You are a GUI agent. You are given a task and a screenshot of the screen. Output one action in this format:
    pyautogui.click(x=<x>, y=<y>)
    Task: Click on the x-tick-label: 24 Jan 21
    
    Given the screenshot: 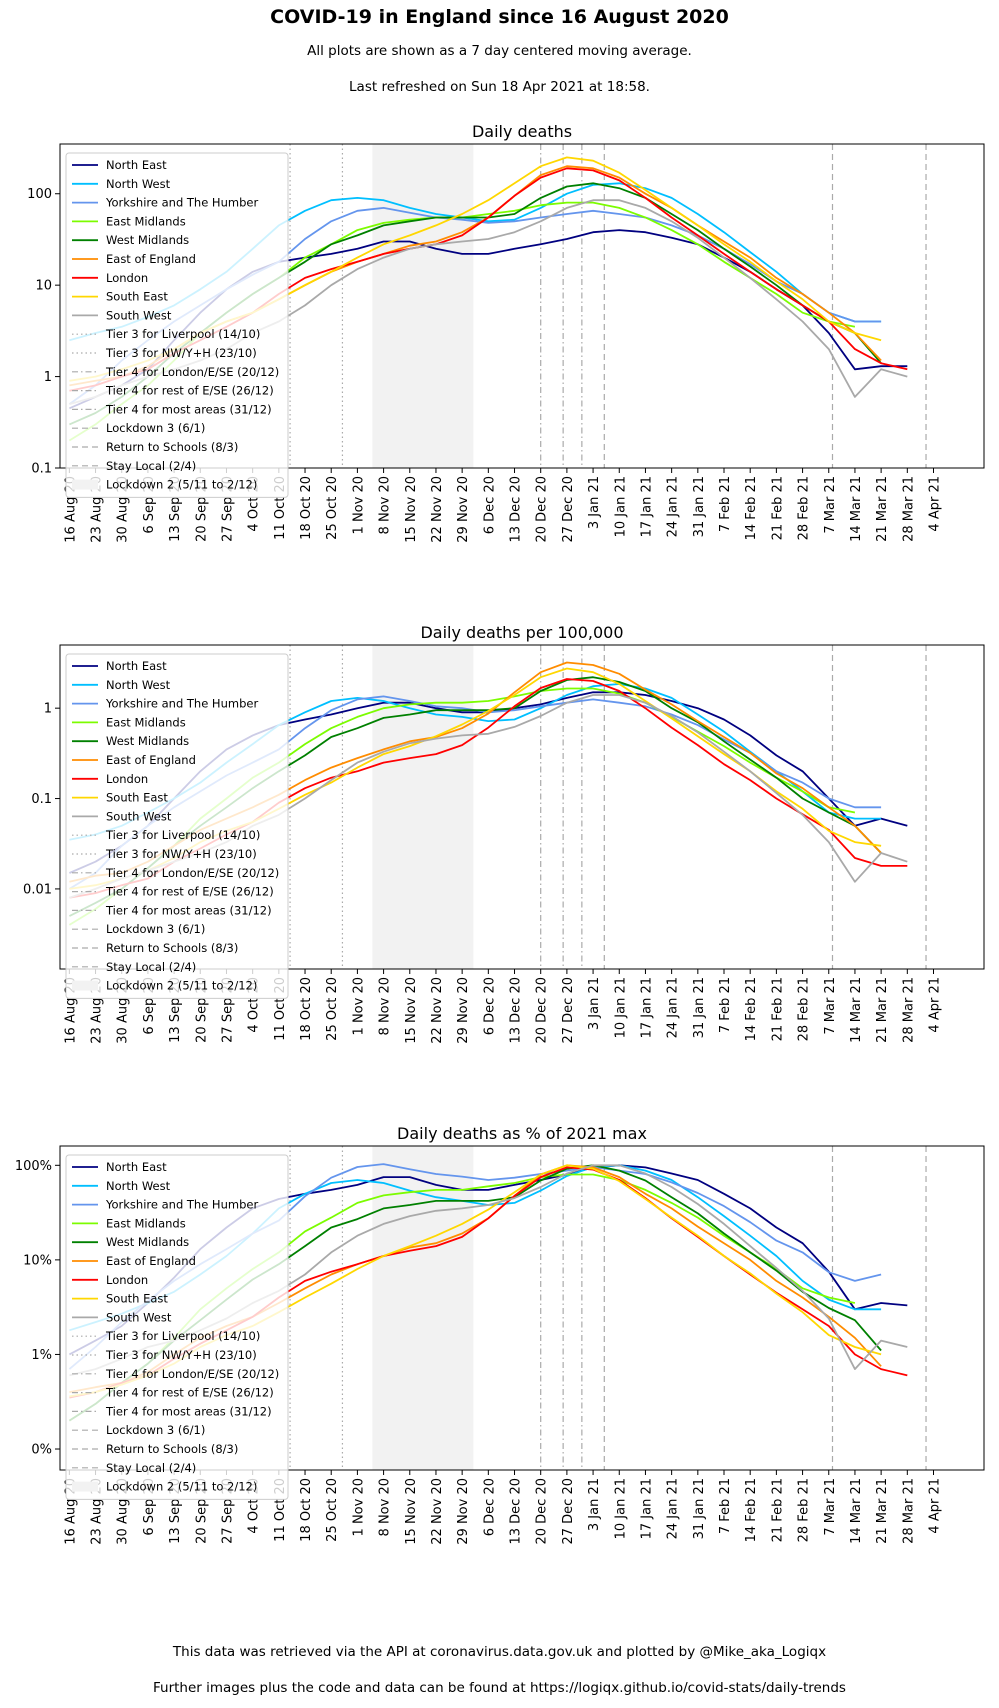 What is the action you would take?
    pyautogui.click(x=673, y=506)
    